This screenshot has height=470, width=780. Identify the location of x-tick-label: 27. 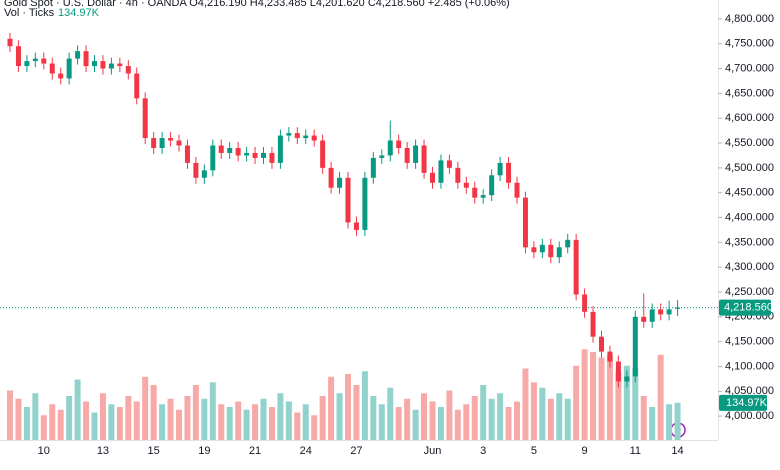
(356, 451).